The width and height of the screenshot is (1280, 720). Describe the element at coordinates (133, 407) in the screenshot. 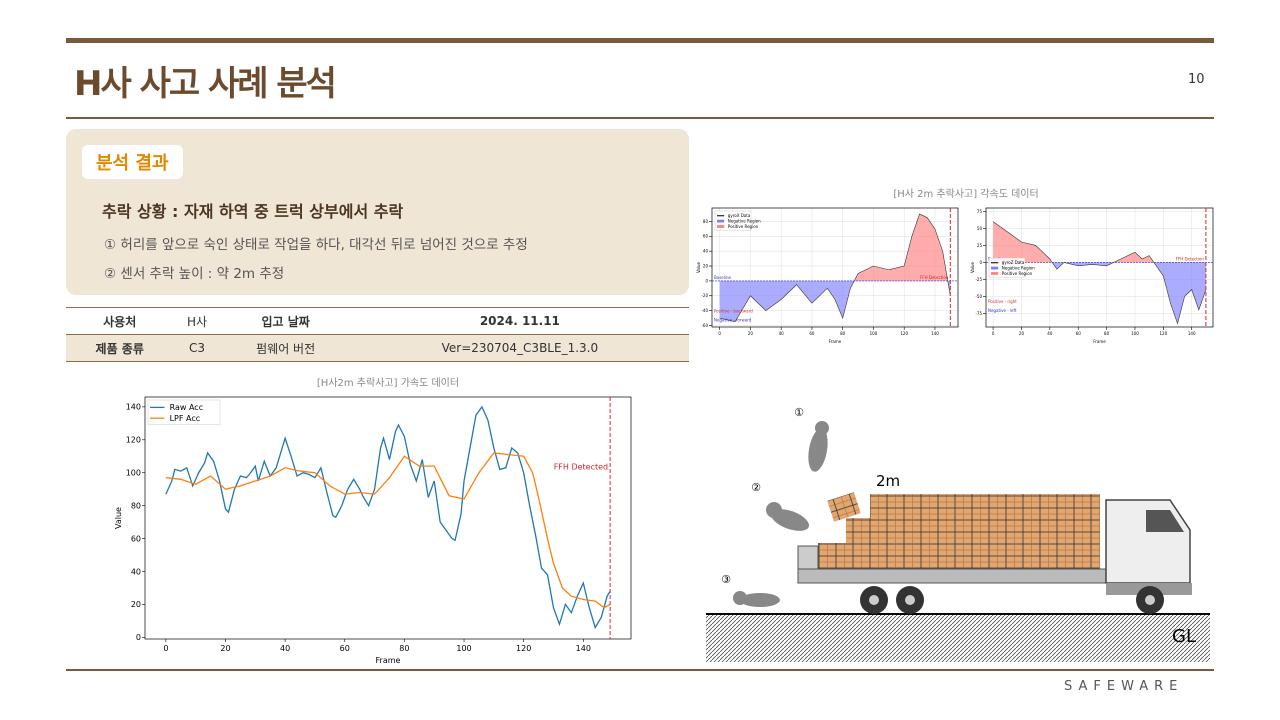

I see `y-tick-label: 140` at that location.